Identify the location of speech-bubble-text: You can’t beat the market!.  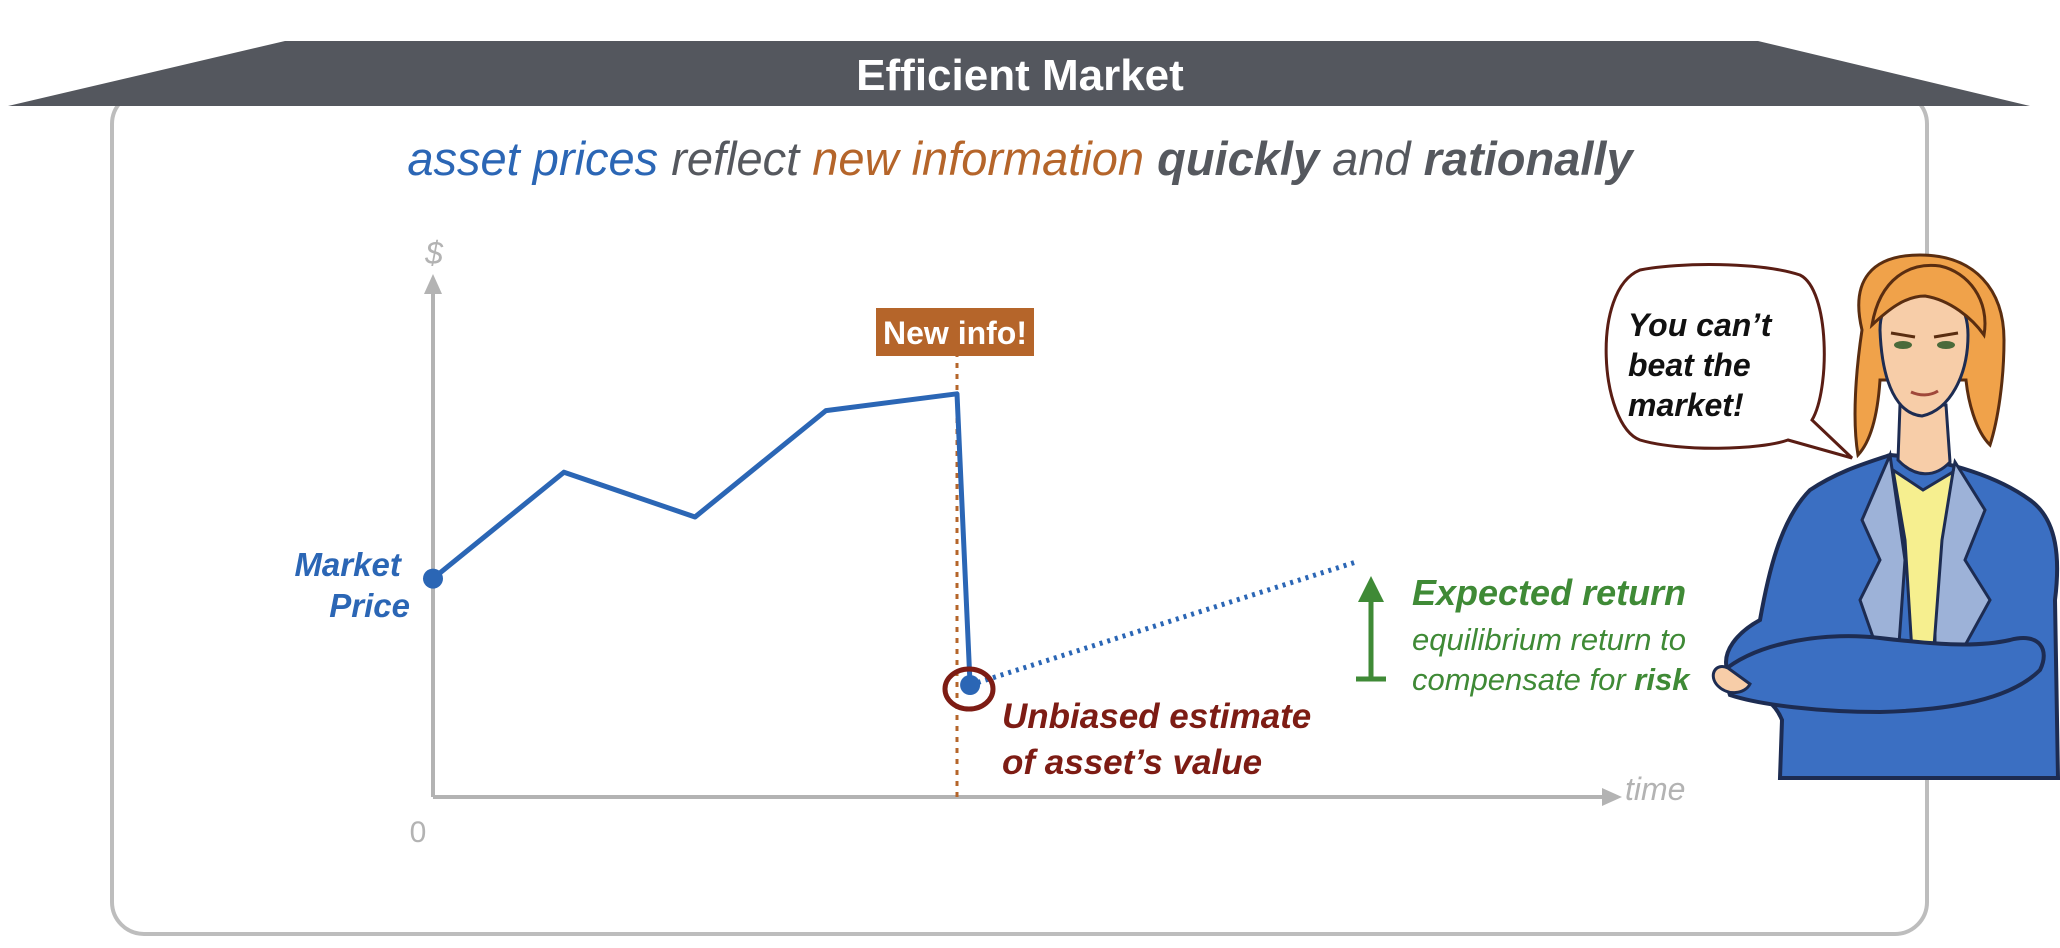
(1704, 365).